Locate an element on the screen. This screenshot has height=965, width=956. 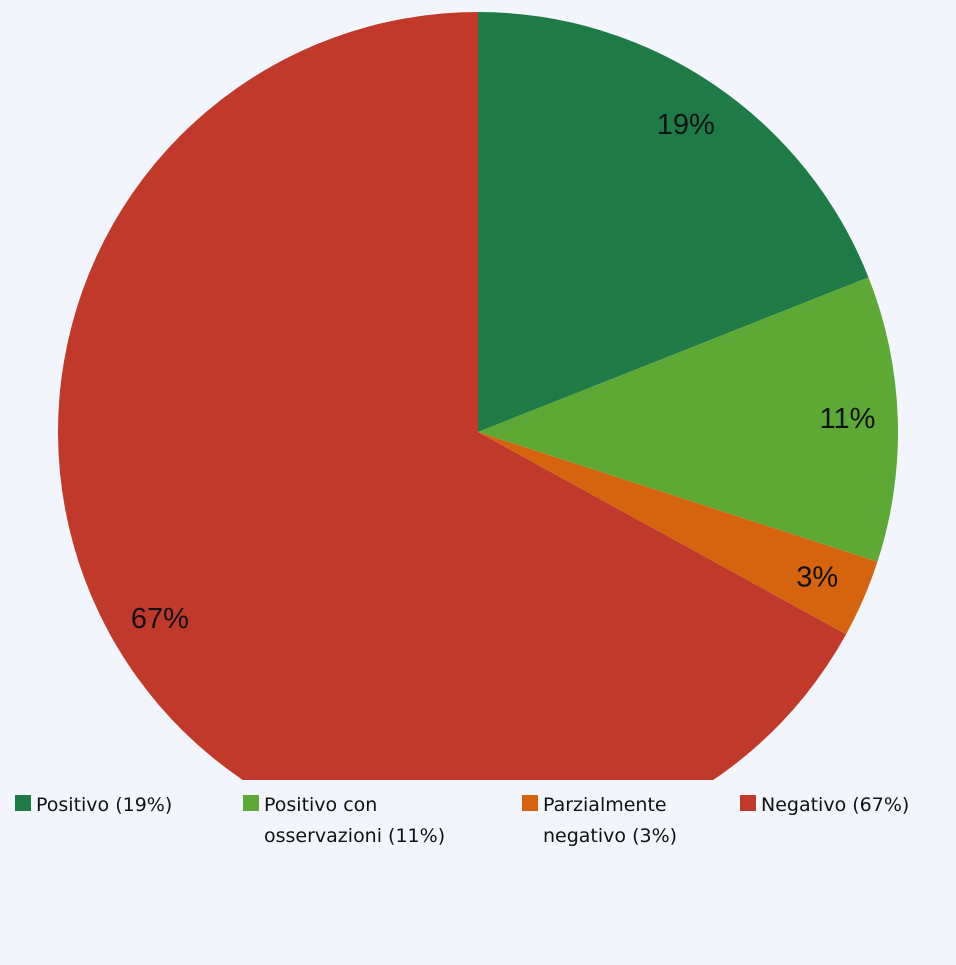
legend-label: Parzialmente negativo (3%) is located at coordinates (610, 820).